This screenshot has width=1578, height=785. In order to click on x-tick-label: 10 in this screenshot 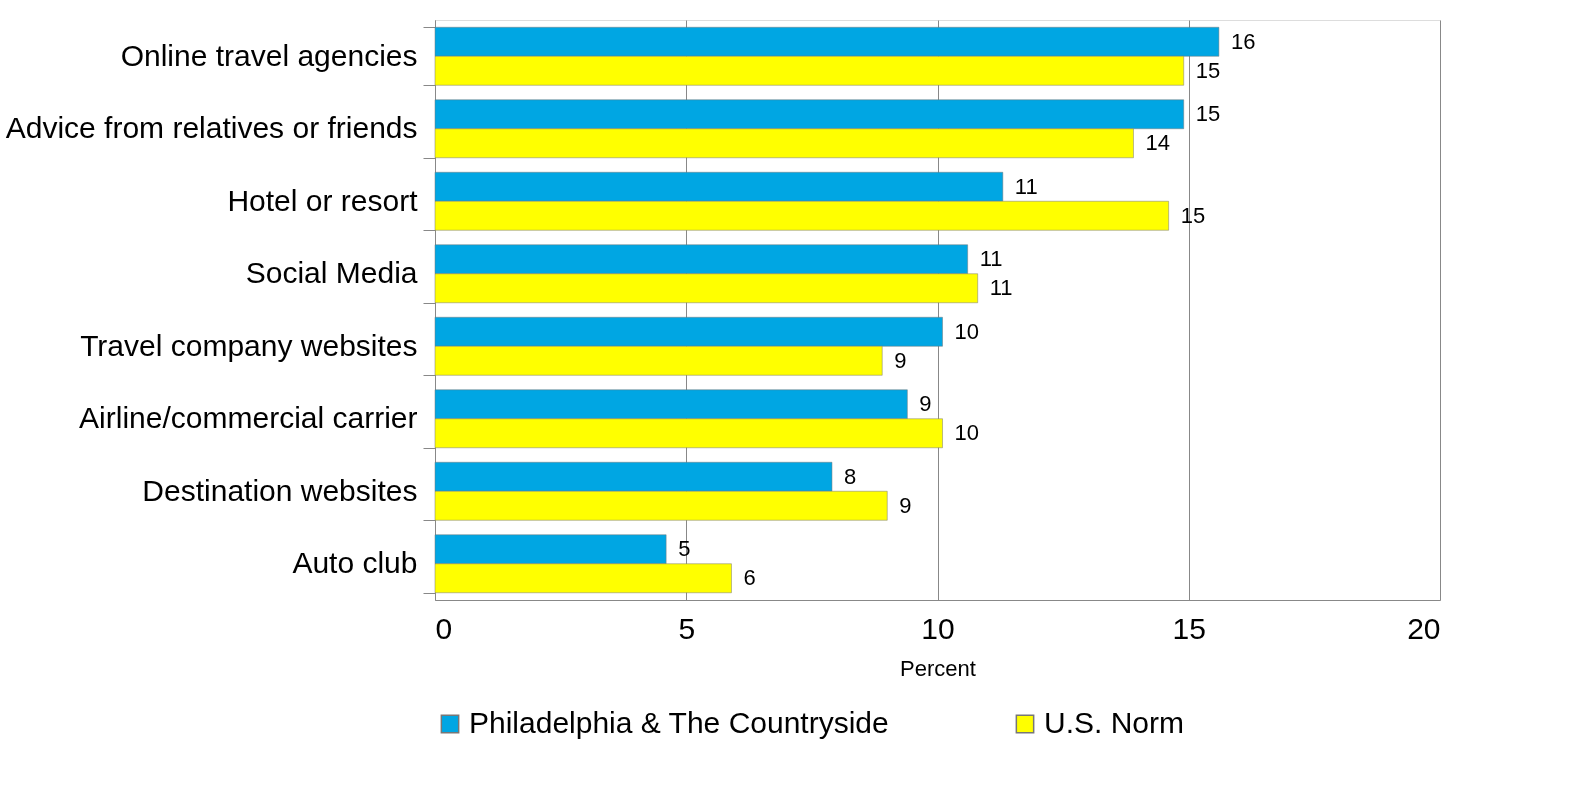, I will do `click(938, 628)`.